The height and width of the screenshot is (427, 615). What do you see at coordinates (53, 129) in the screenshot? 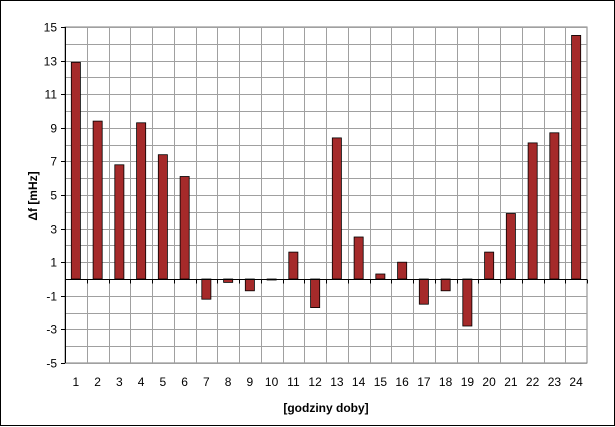
I see `y-tick-label: 9` at bounding box center [53, 129].